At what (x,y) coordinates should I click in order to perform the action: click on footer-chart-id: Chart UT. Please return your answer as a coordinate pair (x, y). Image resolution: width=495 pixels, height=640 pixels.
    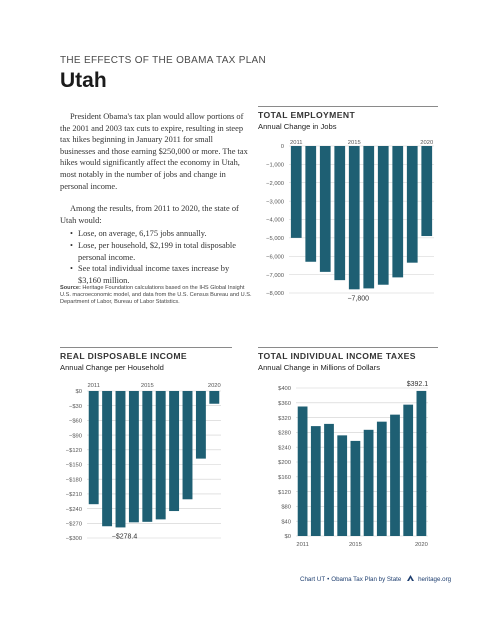
    Looking at the image, I should click on (313, 579).